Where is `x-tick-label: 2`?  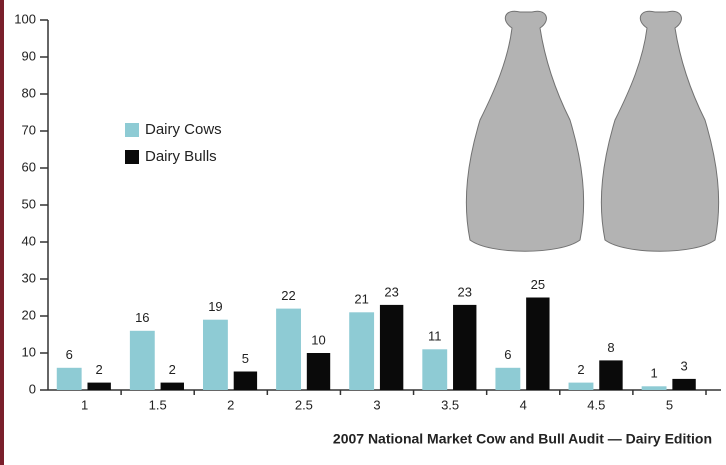
x-tick-label: 2 is located at coordinates (230, 404).